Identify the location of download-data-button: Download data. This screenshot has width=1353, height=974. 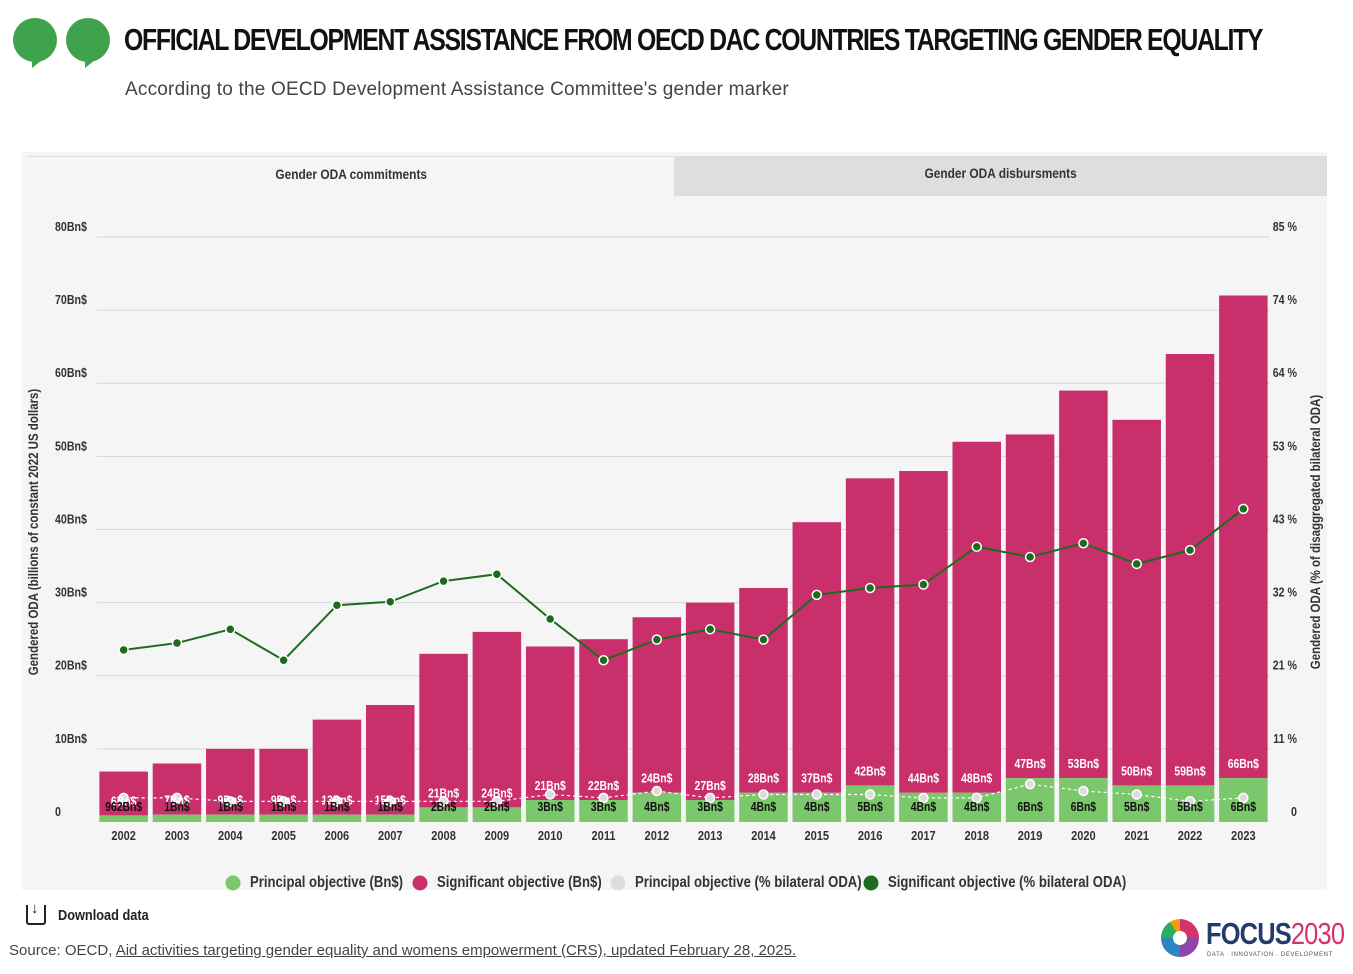
(95, 912).